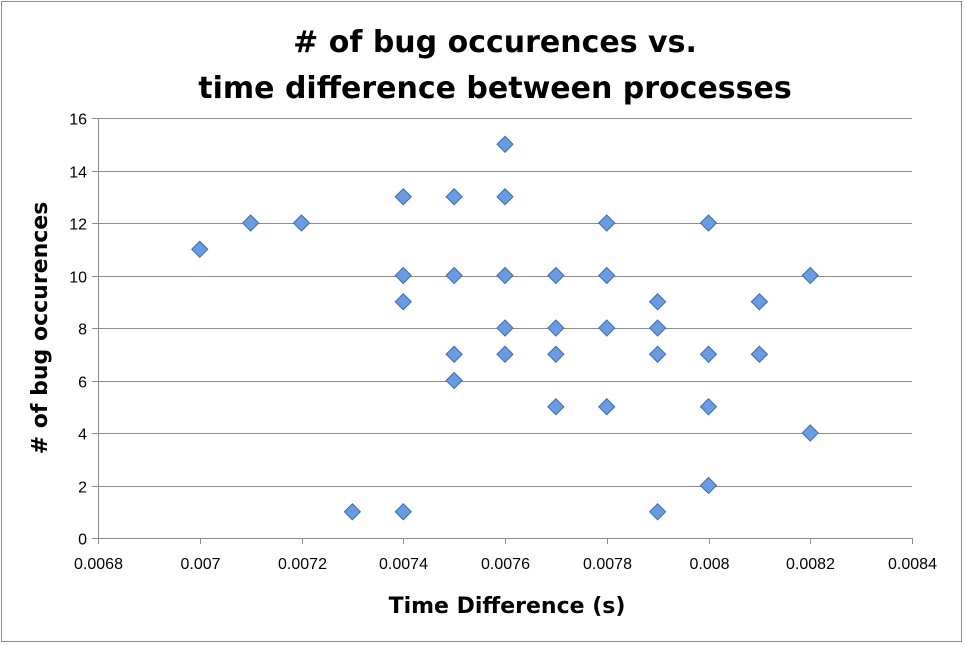 The height and width of the screenshot is (645, 965). Describe the element at coordinates (607, 564) in the screenshot. I see `x-tick-label: 0.0078` at that location.